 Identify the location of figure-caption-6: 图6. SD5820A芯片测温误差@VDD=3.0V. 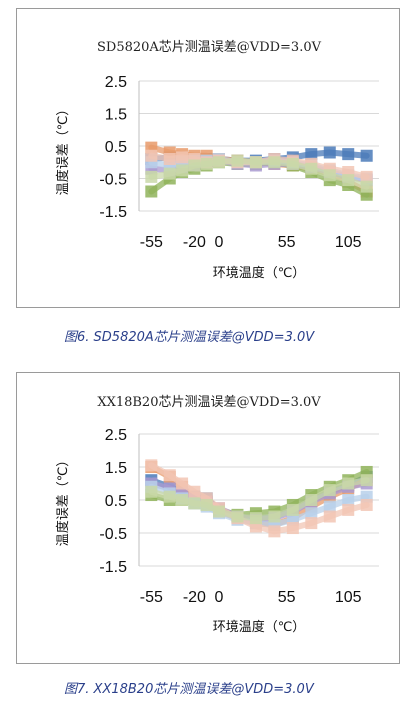
(189, 337).